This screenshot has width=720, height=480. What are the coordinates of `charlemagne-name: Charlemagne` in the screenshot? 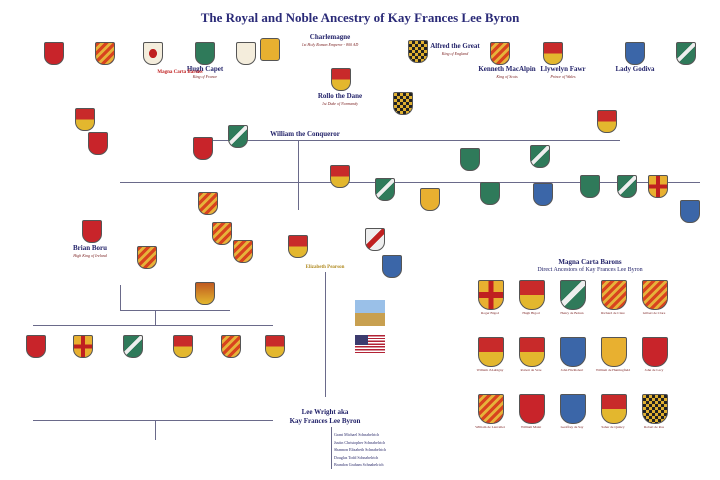 It's located at (330, 37).